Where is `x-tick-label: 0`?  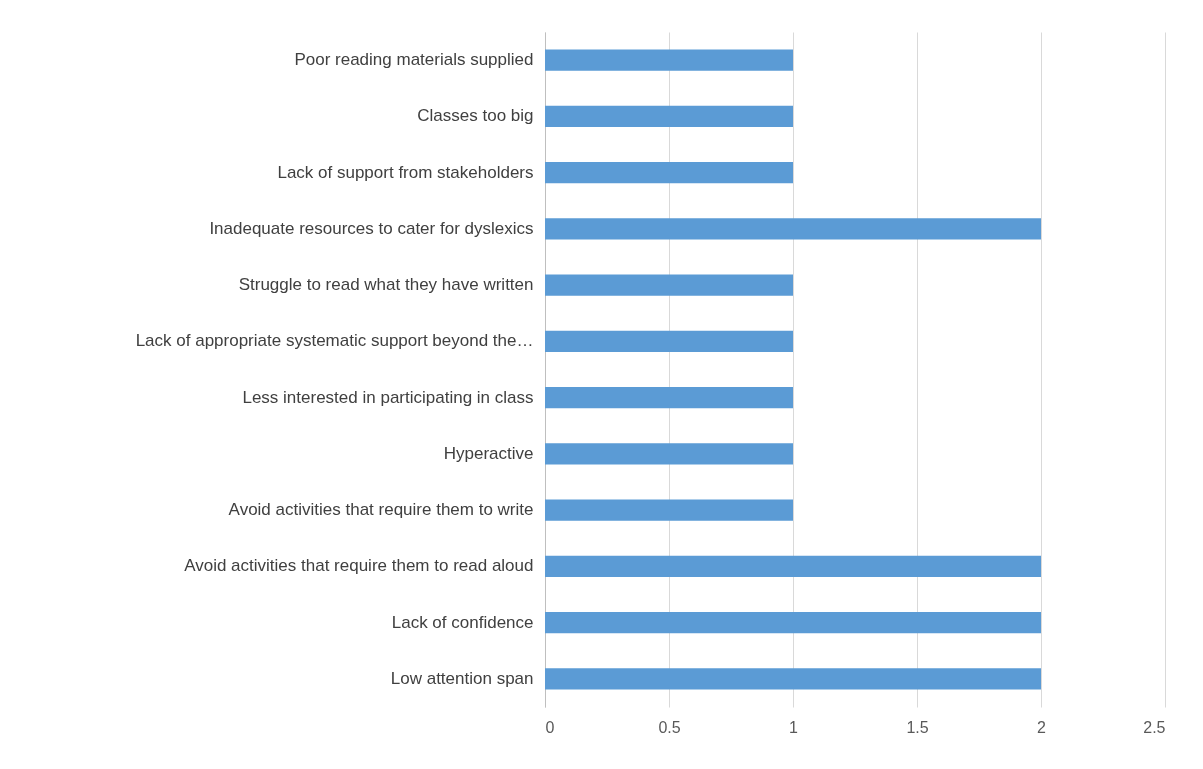
x-tick-label: 0 is located at coordinates (550, 727).